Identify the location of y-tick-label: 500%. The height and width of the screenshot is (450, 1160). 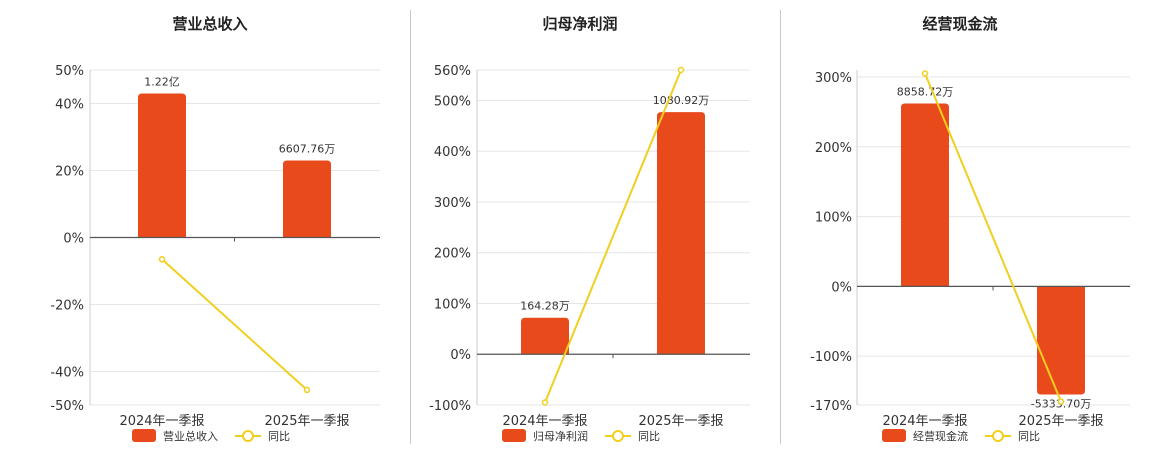
(452, 101).